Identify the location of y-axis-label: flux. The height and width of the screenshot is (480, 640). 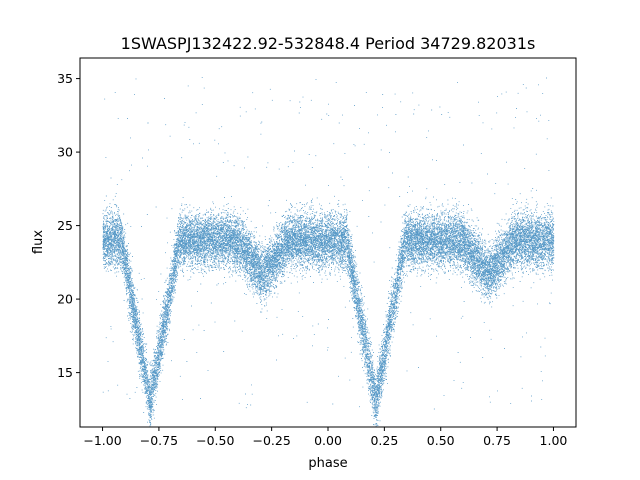
(38, 242).